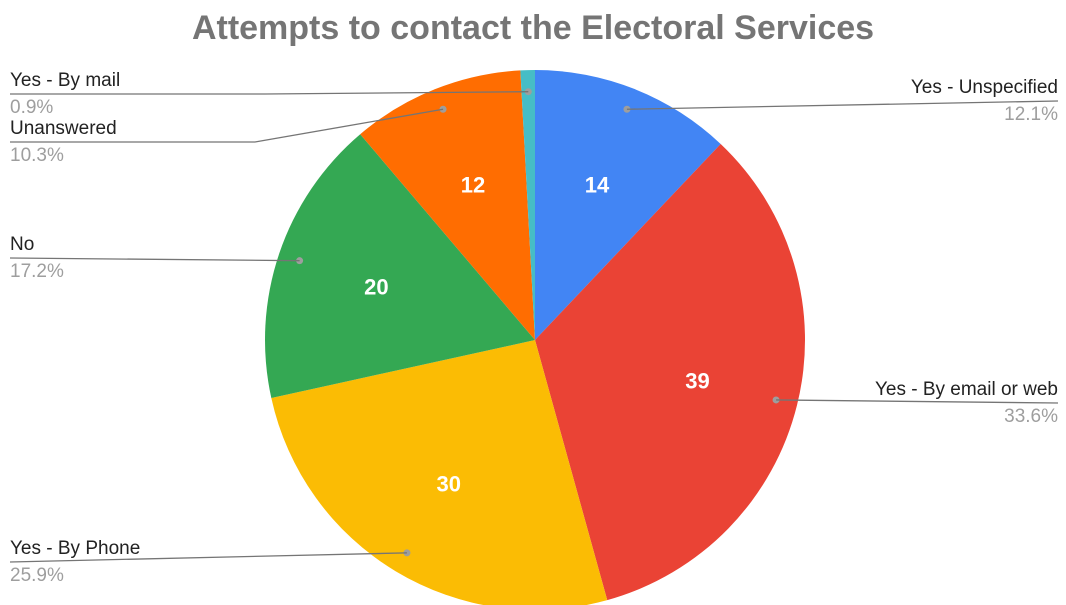 This screenshot has width=1066, height=605. What do you see at coordinates (154, 259) in the screenshot?
I see `leader-line-no` at bounding box center [154, 259].